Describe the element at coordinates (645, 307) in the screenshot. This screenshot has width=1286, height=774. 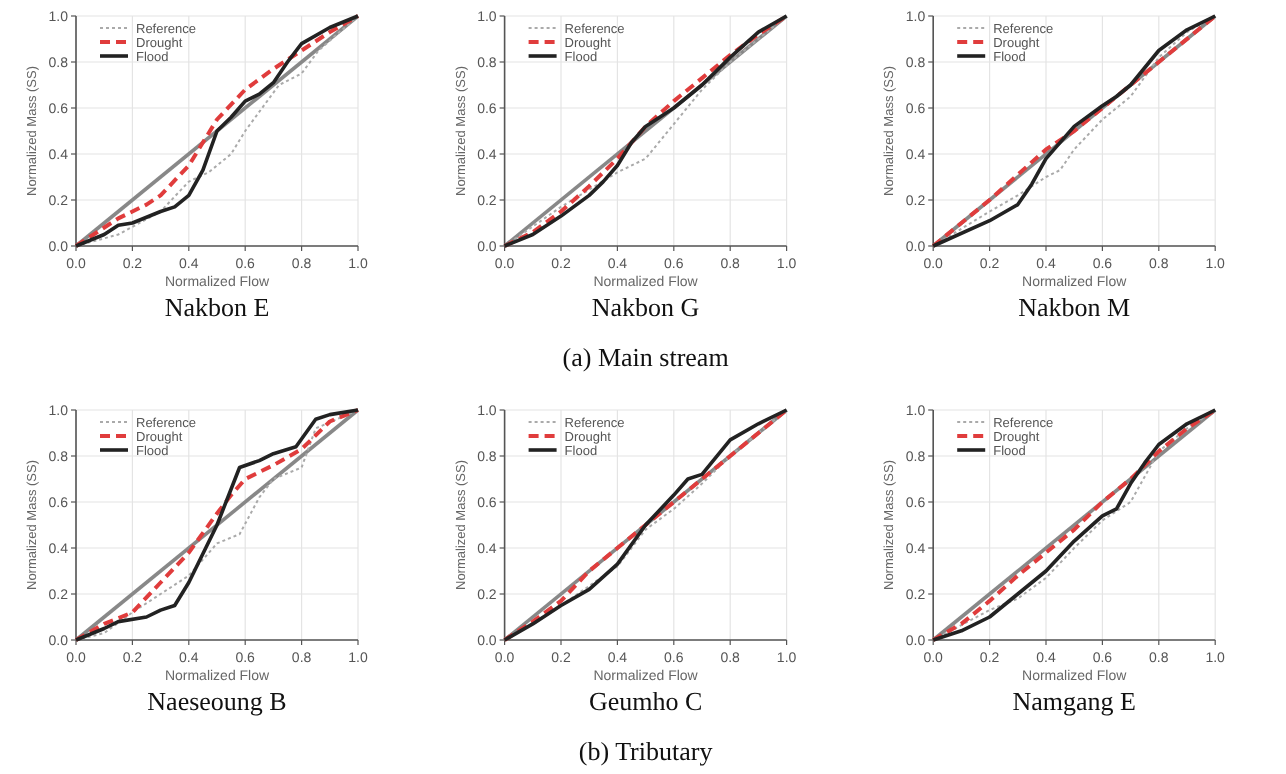
I see `text: Nakbon G` at that location.